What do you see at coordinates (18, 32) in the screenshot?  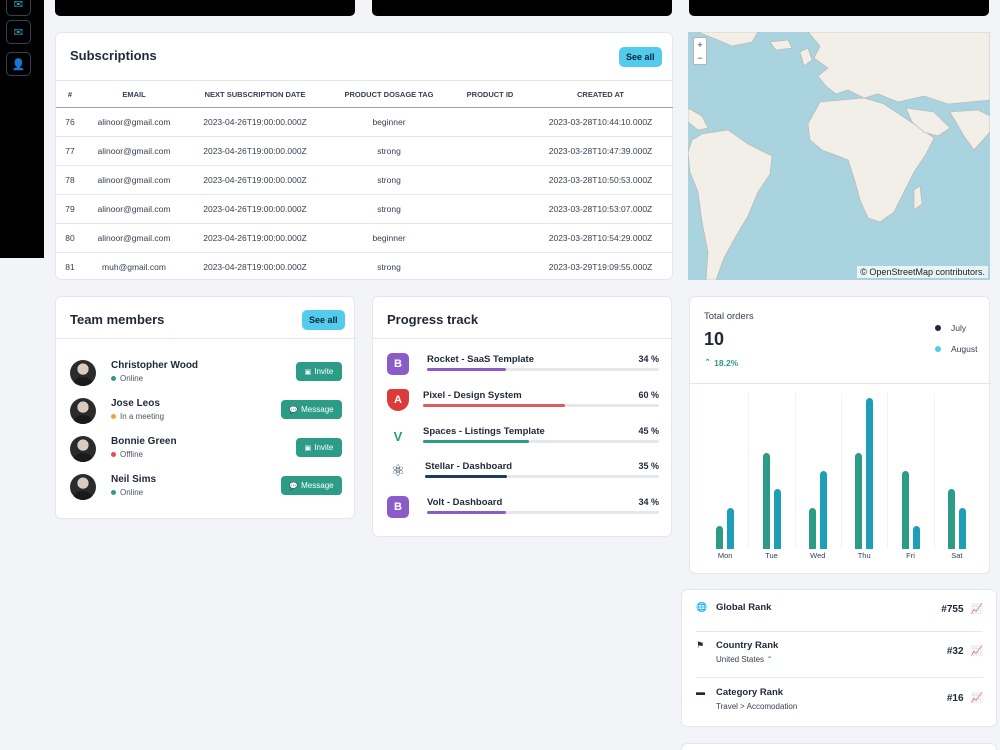 I see `sidebar-inbox-button: ✉` at bounding box center [18, 32].